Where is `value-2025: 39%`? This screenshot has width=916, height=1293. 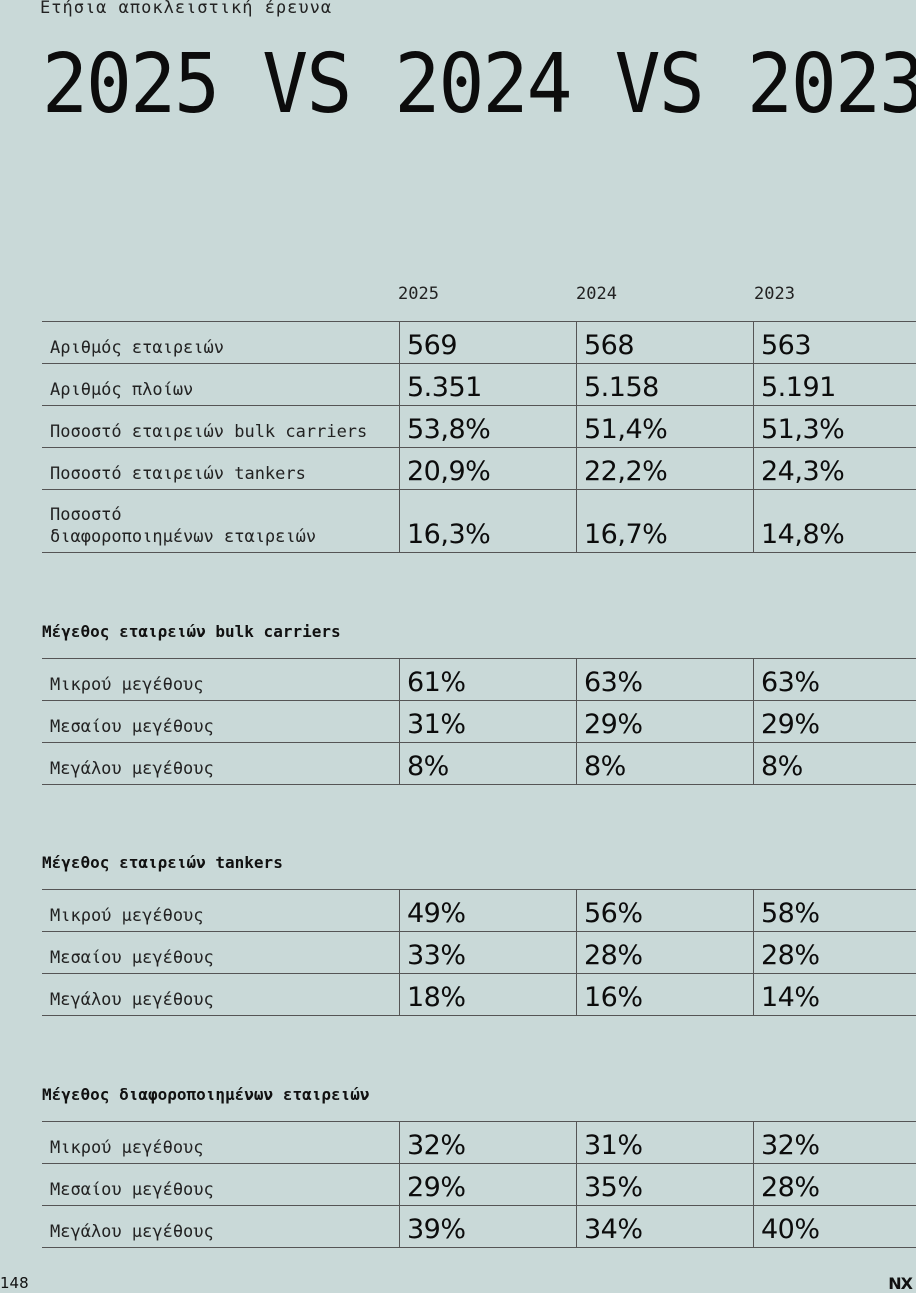 value-2025: 39% is located at coordinates (488, 1227).